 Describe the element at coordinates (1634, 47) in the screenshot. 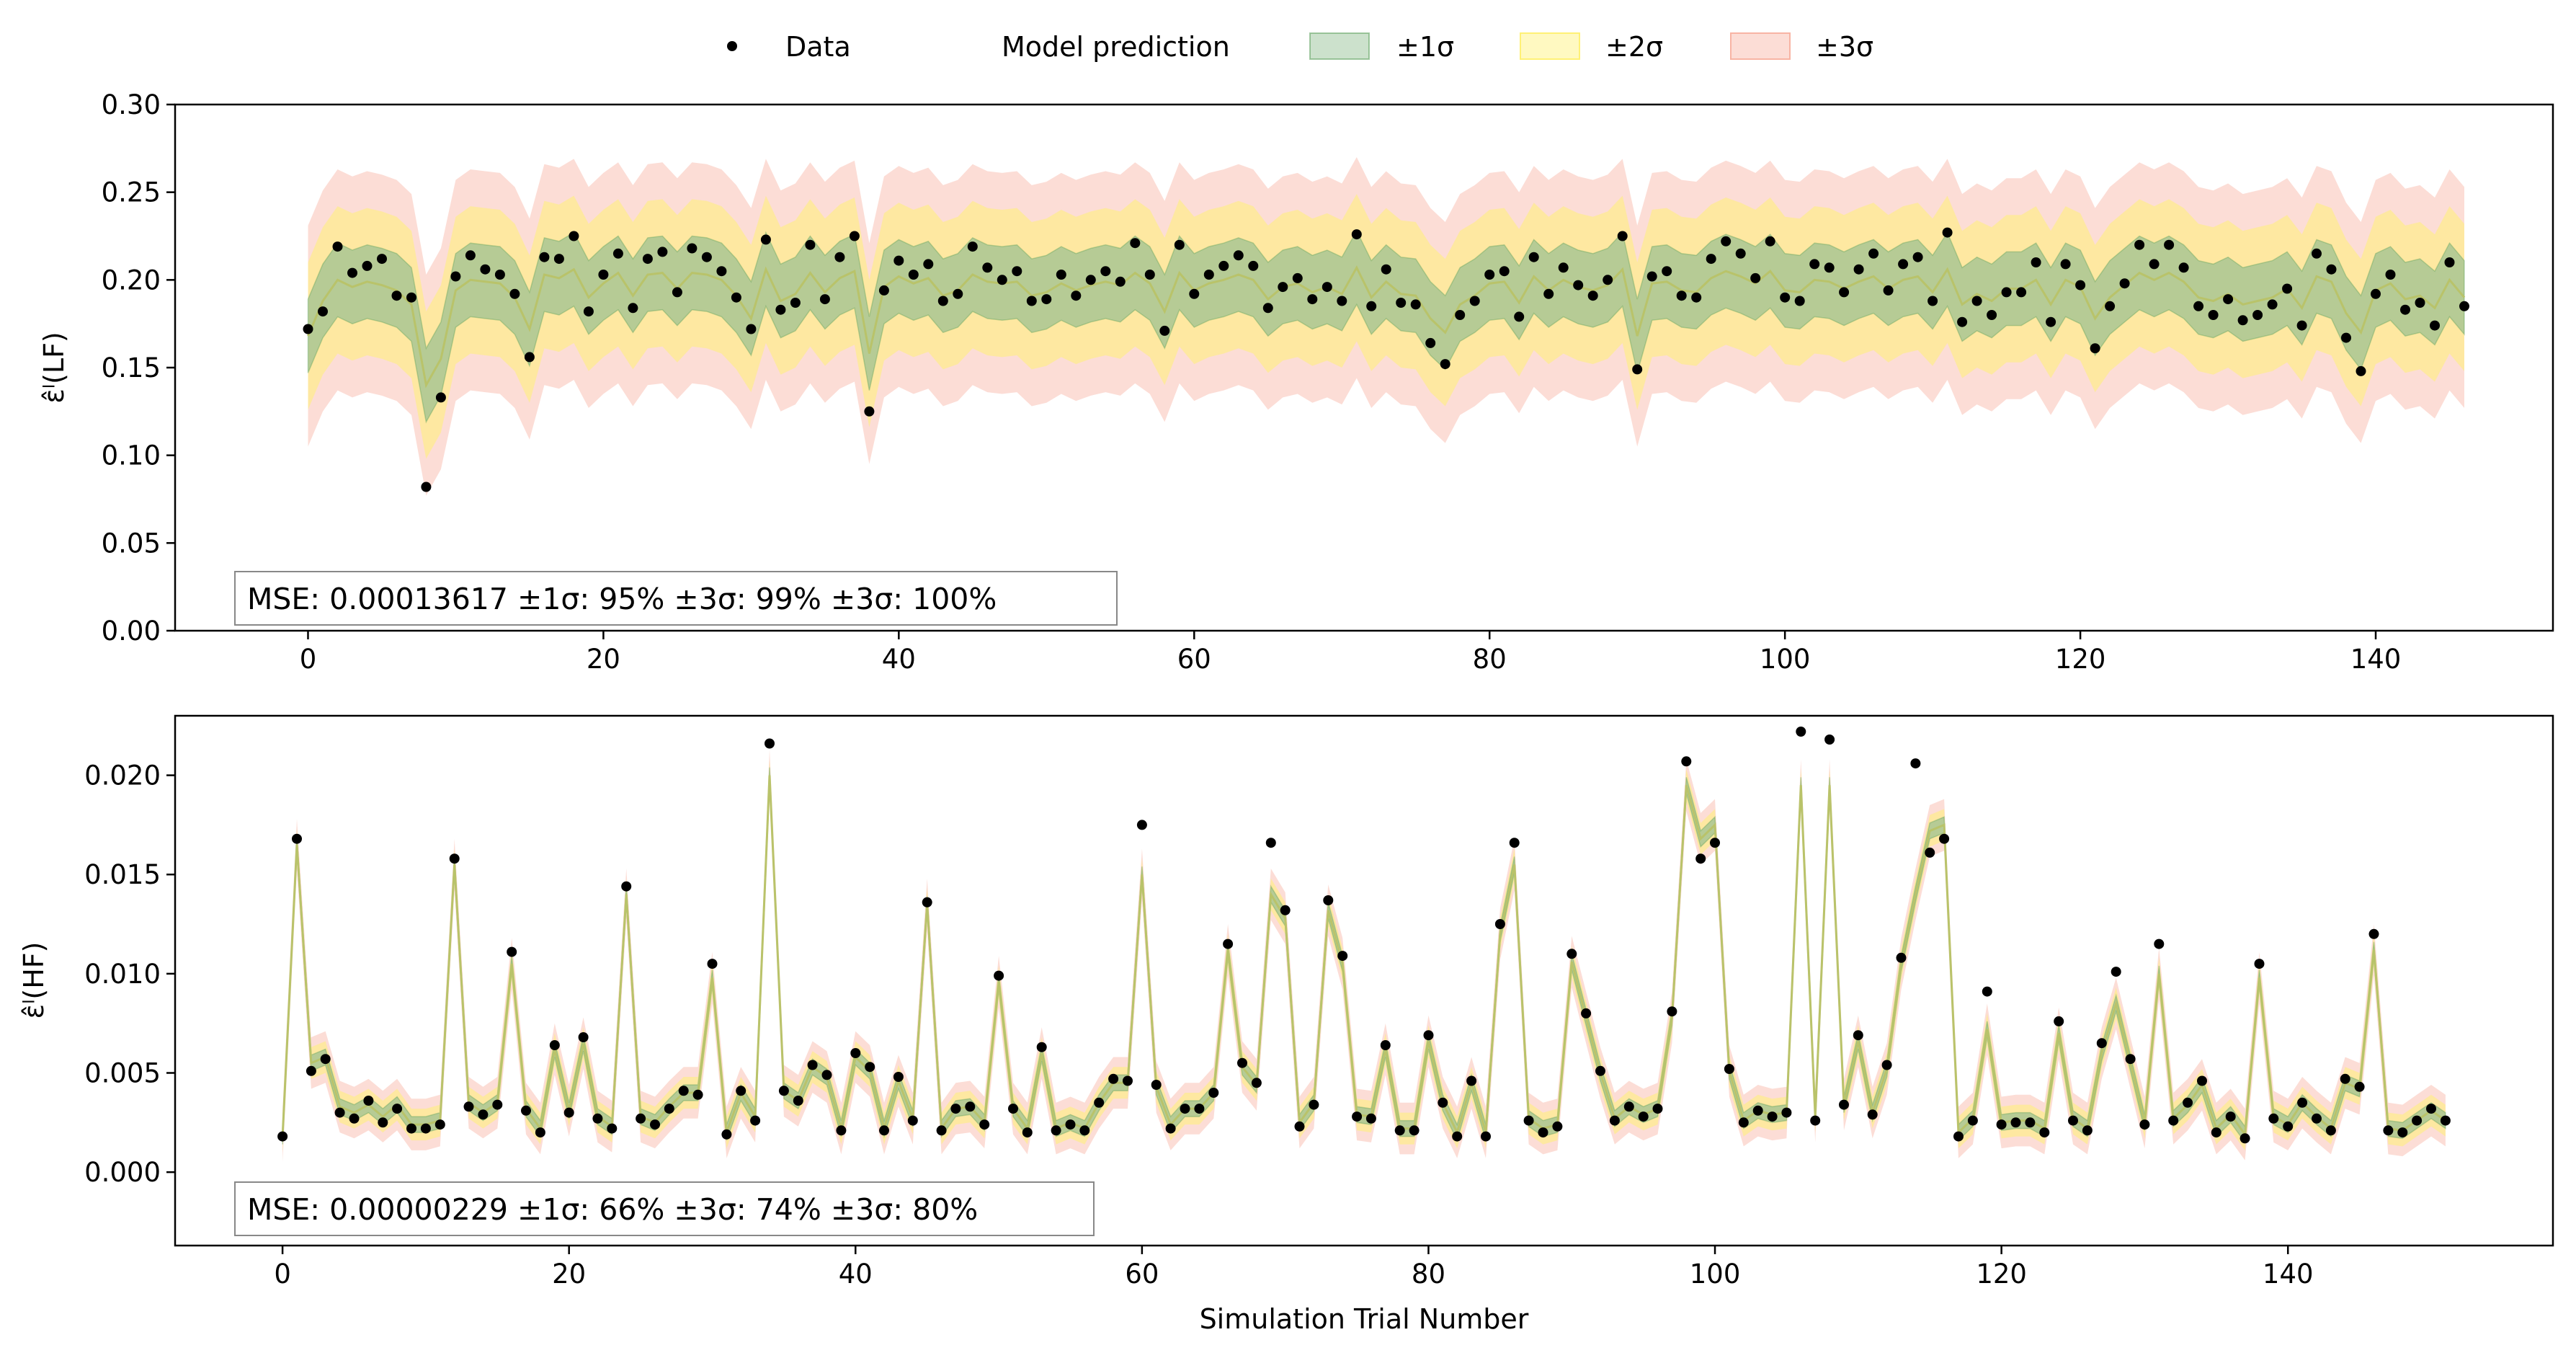

I see `legend-sigma2-label: ±2σ` at that location.